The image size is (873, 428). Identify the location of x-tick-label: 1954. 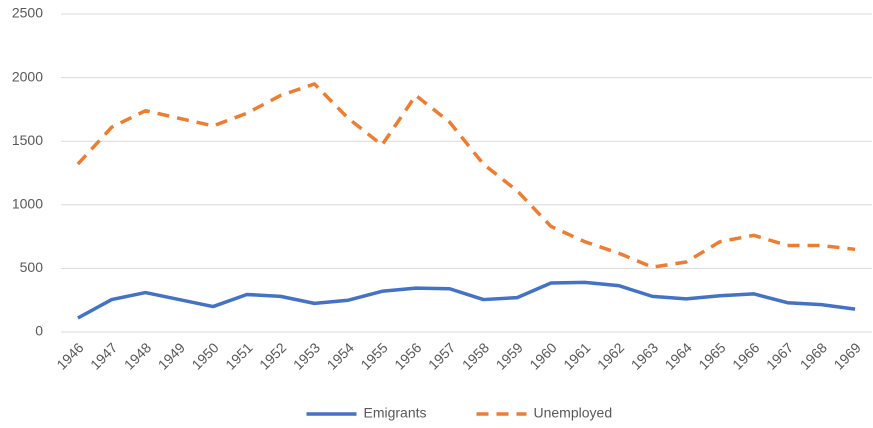
(340, 355).